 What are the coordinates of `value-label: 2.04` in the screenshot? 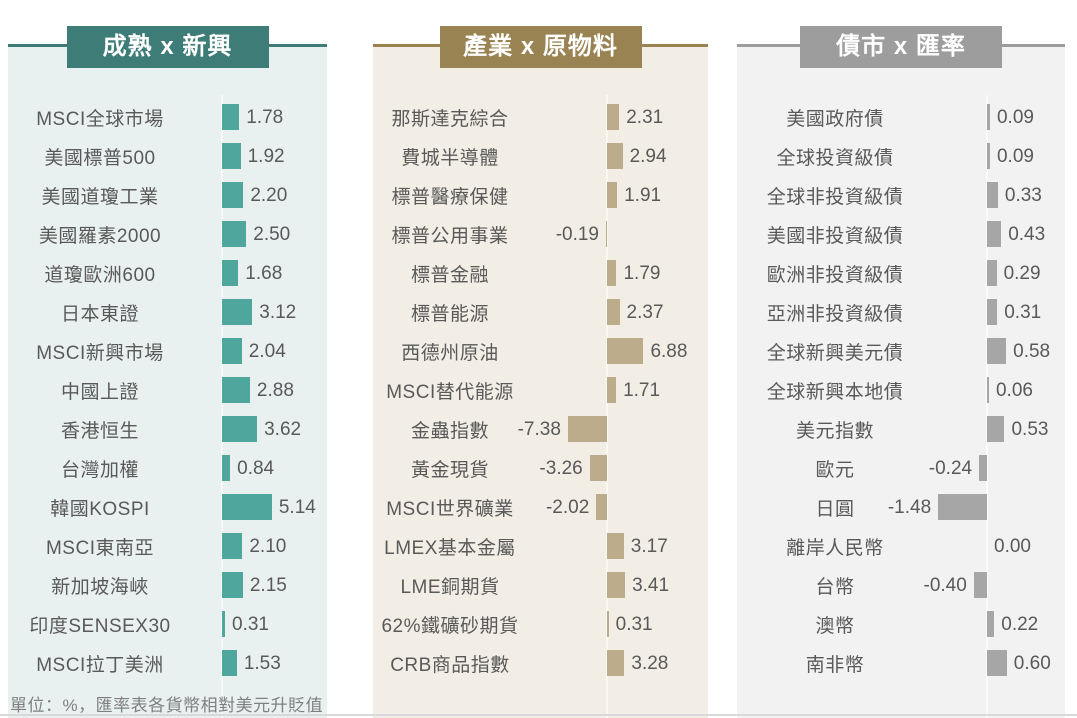 It's located at (267, 351).